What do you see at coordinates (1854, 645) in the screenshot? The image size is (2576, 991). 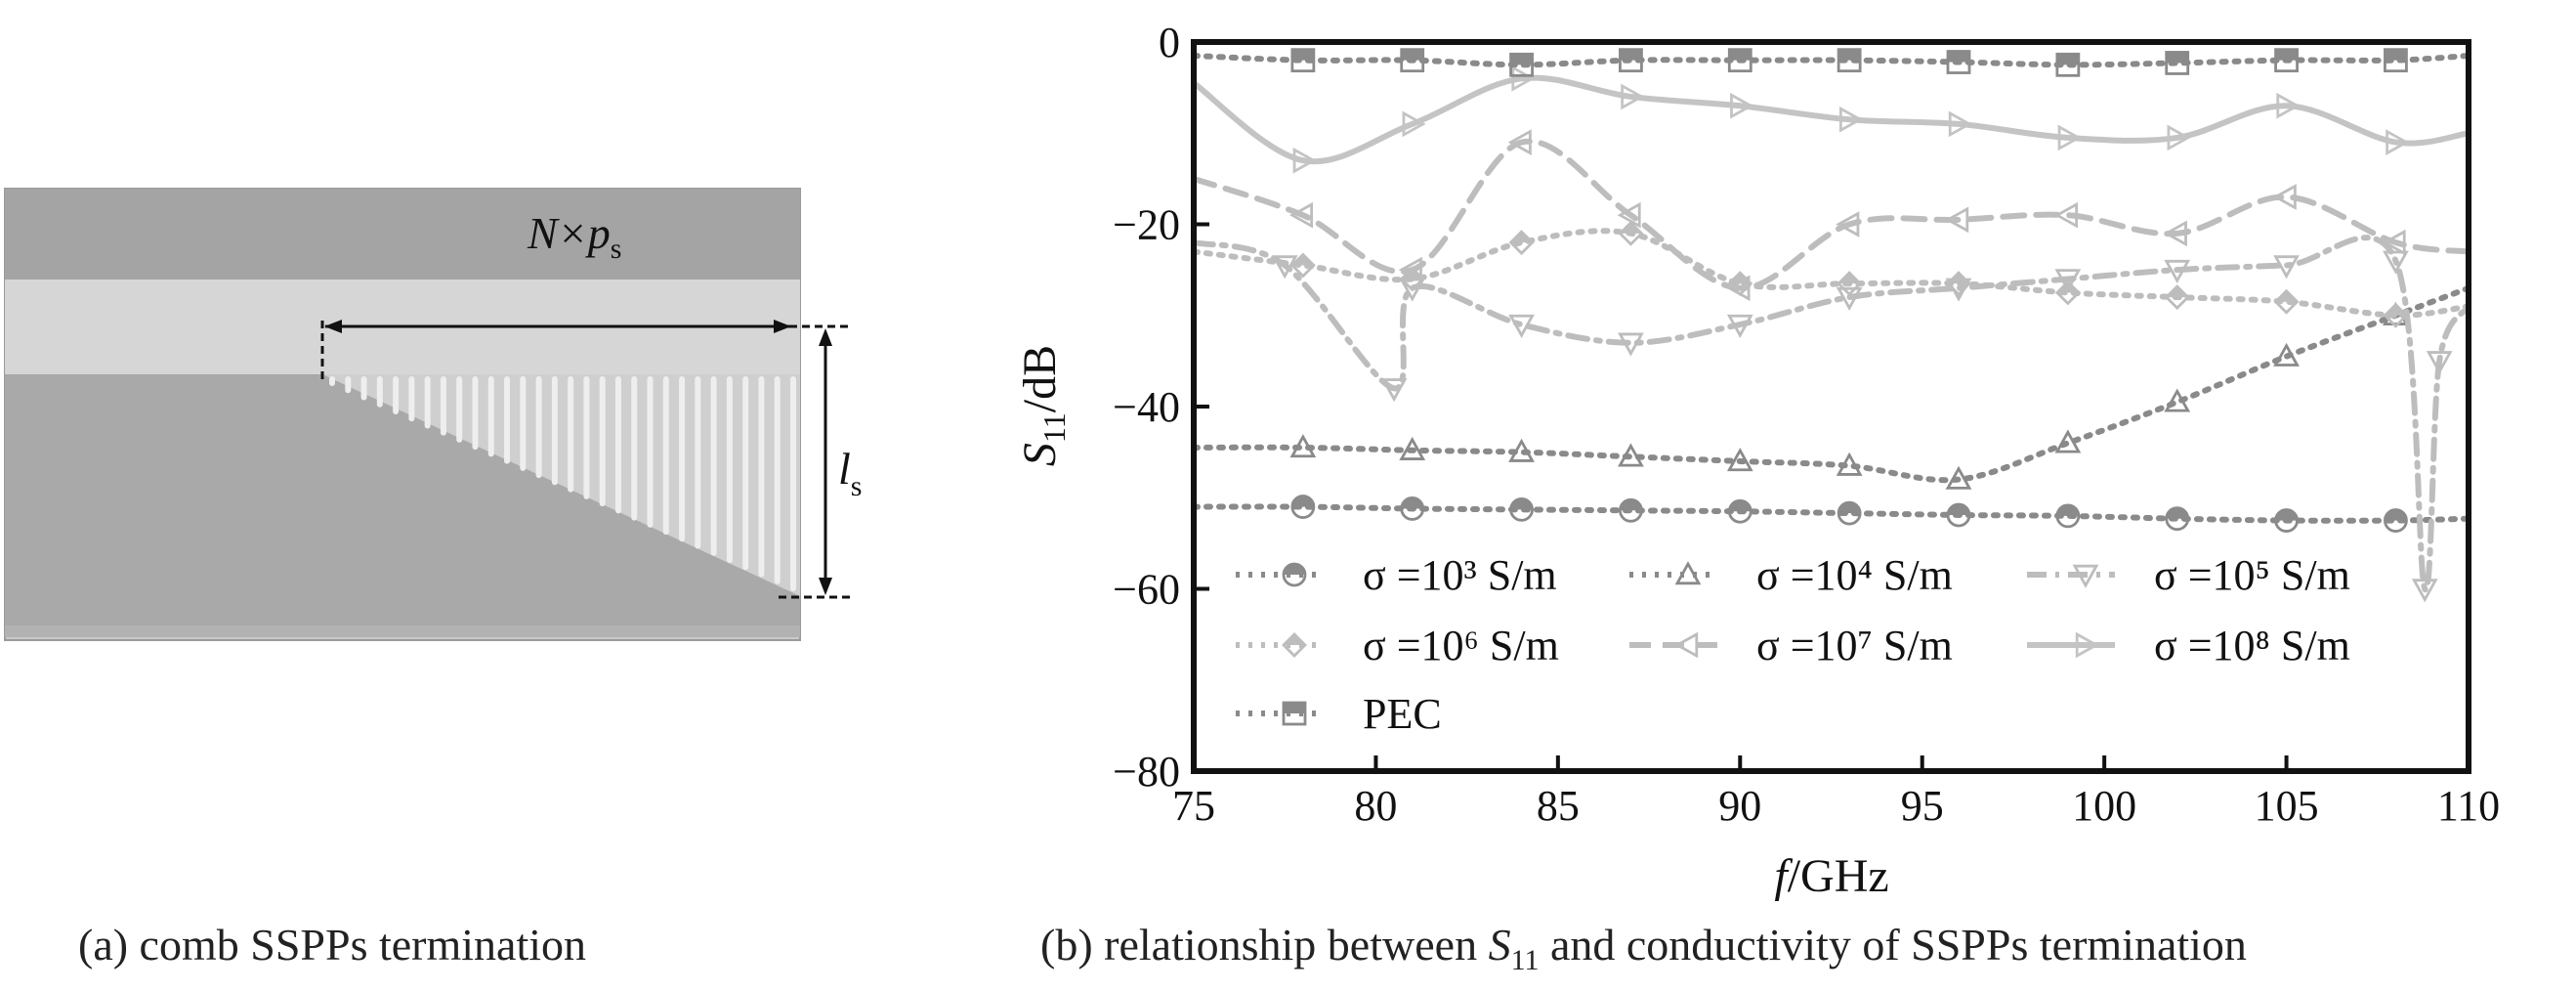 I see `legend-label: σ =10⁷ S/m` at bounding box center [1854, 645].